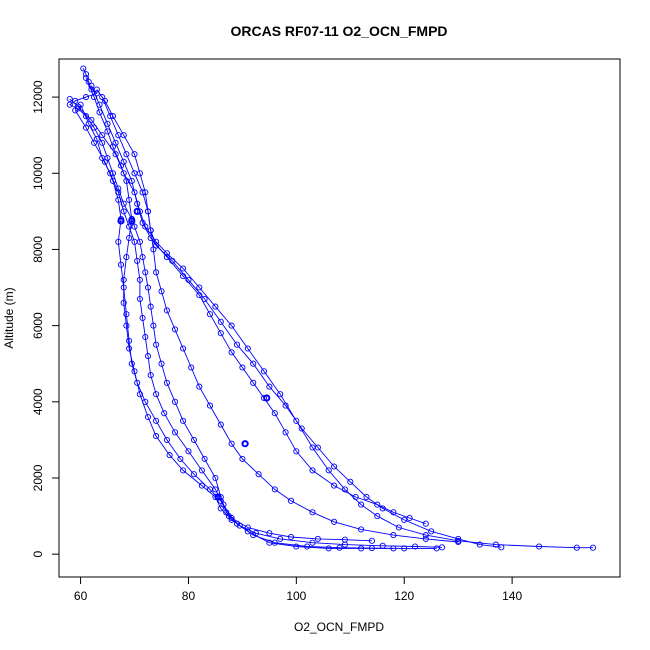 Image resolution: width=650 pixels, height=650 pixels. What do you see at coordinates (38, 249) in the screenshot?
I see `y-tick-label: 8000` at bounding box center [38, 249].